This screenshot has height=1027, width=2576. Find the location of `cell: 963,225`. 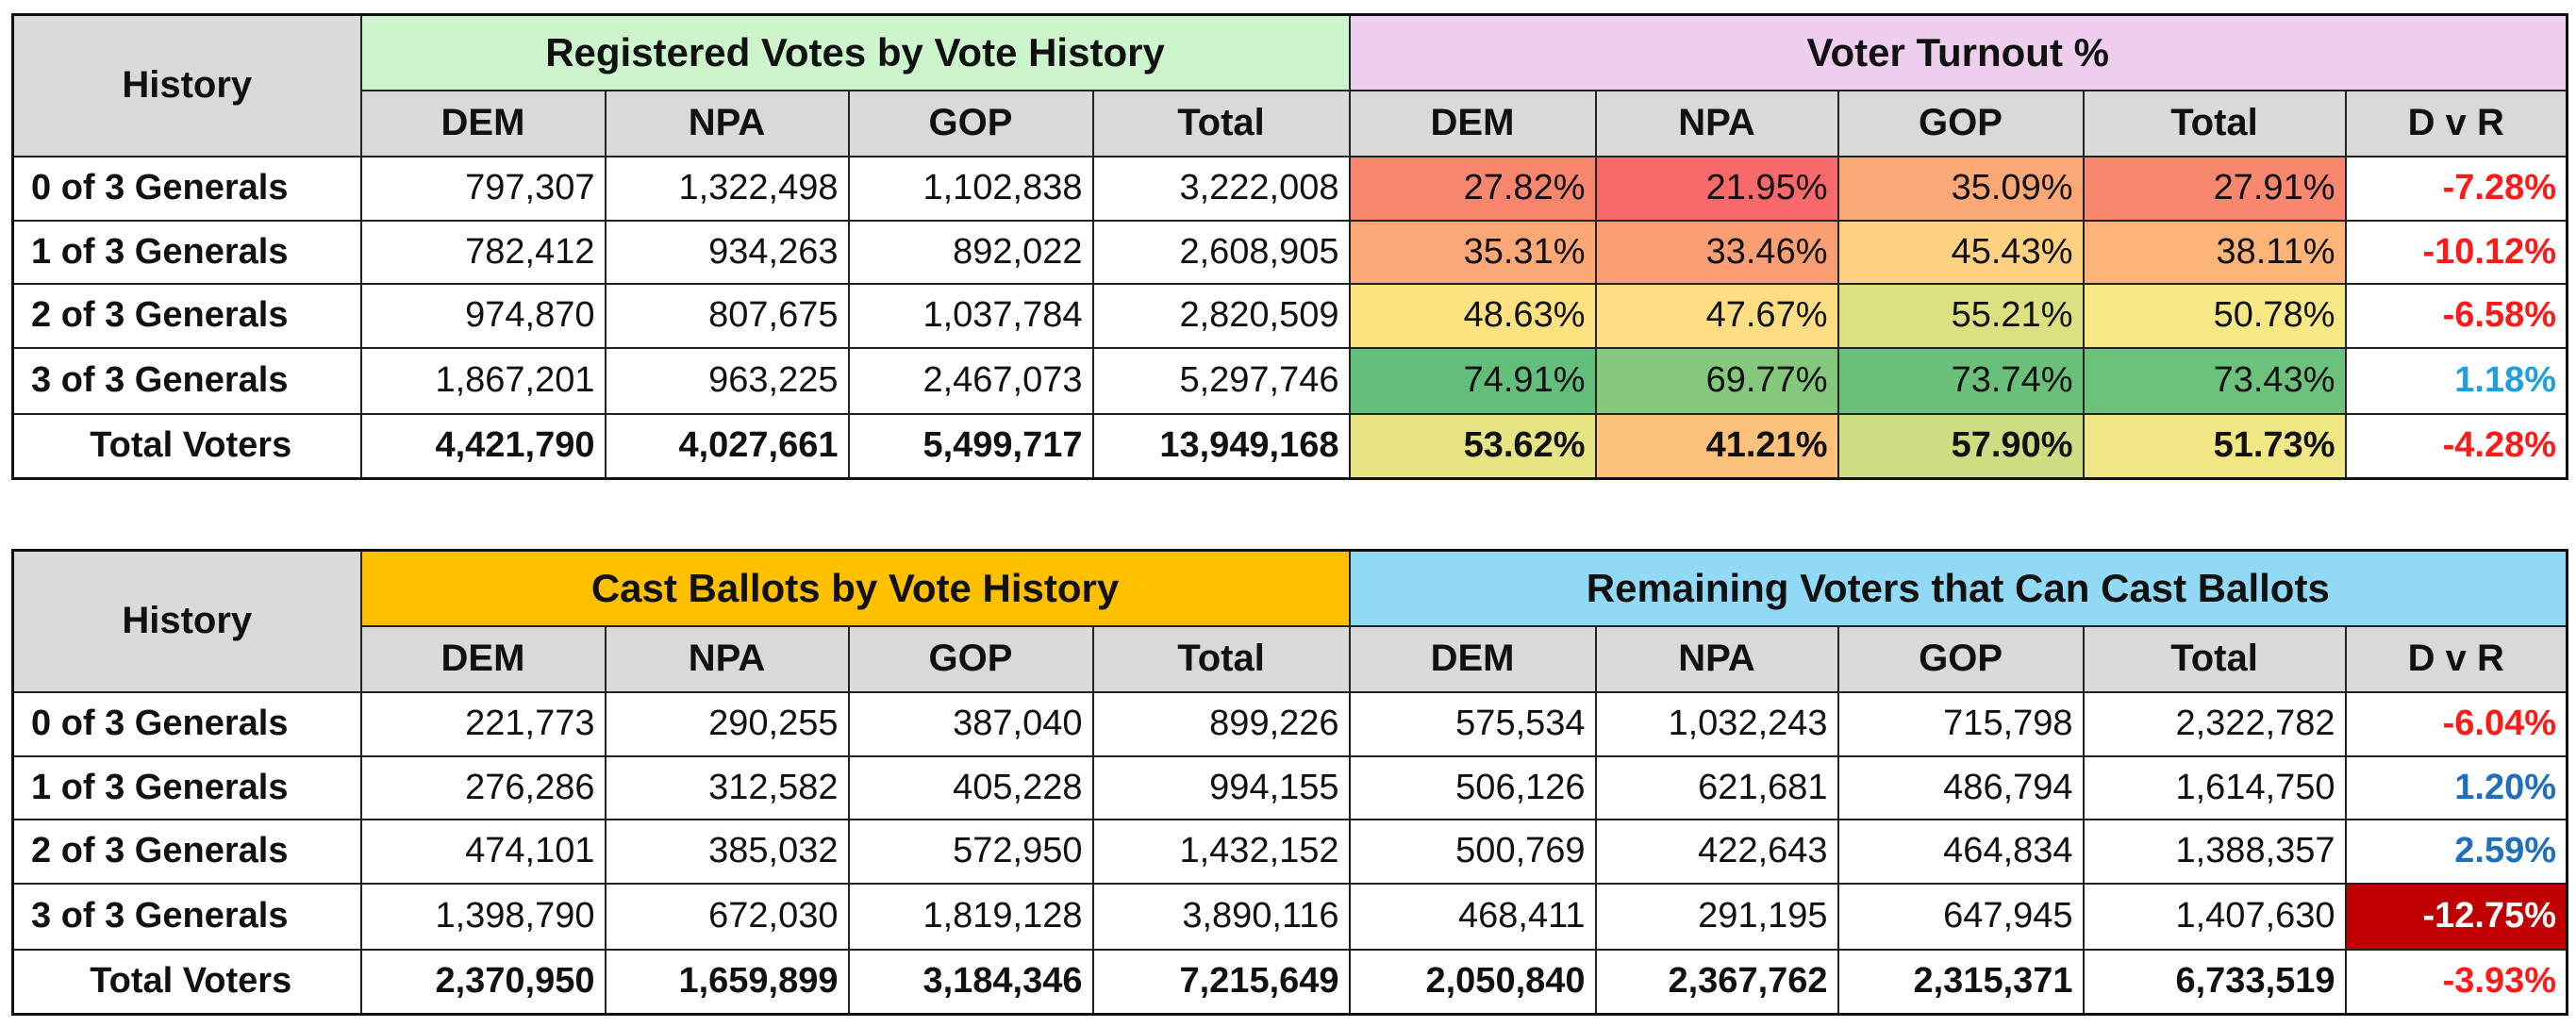

cell: 963,225 is located at coordinates (727, 380).